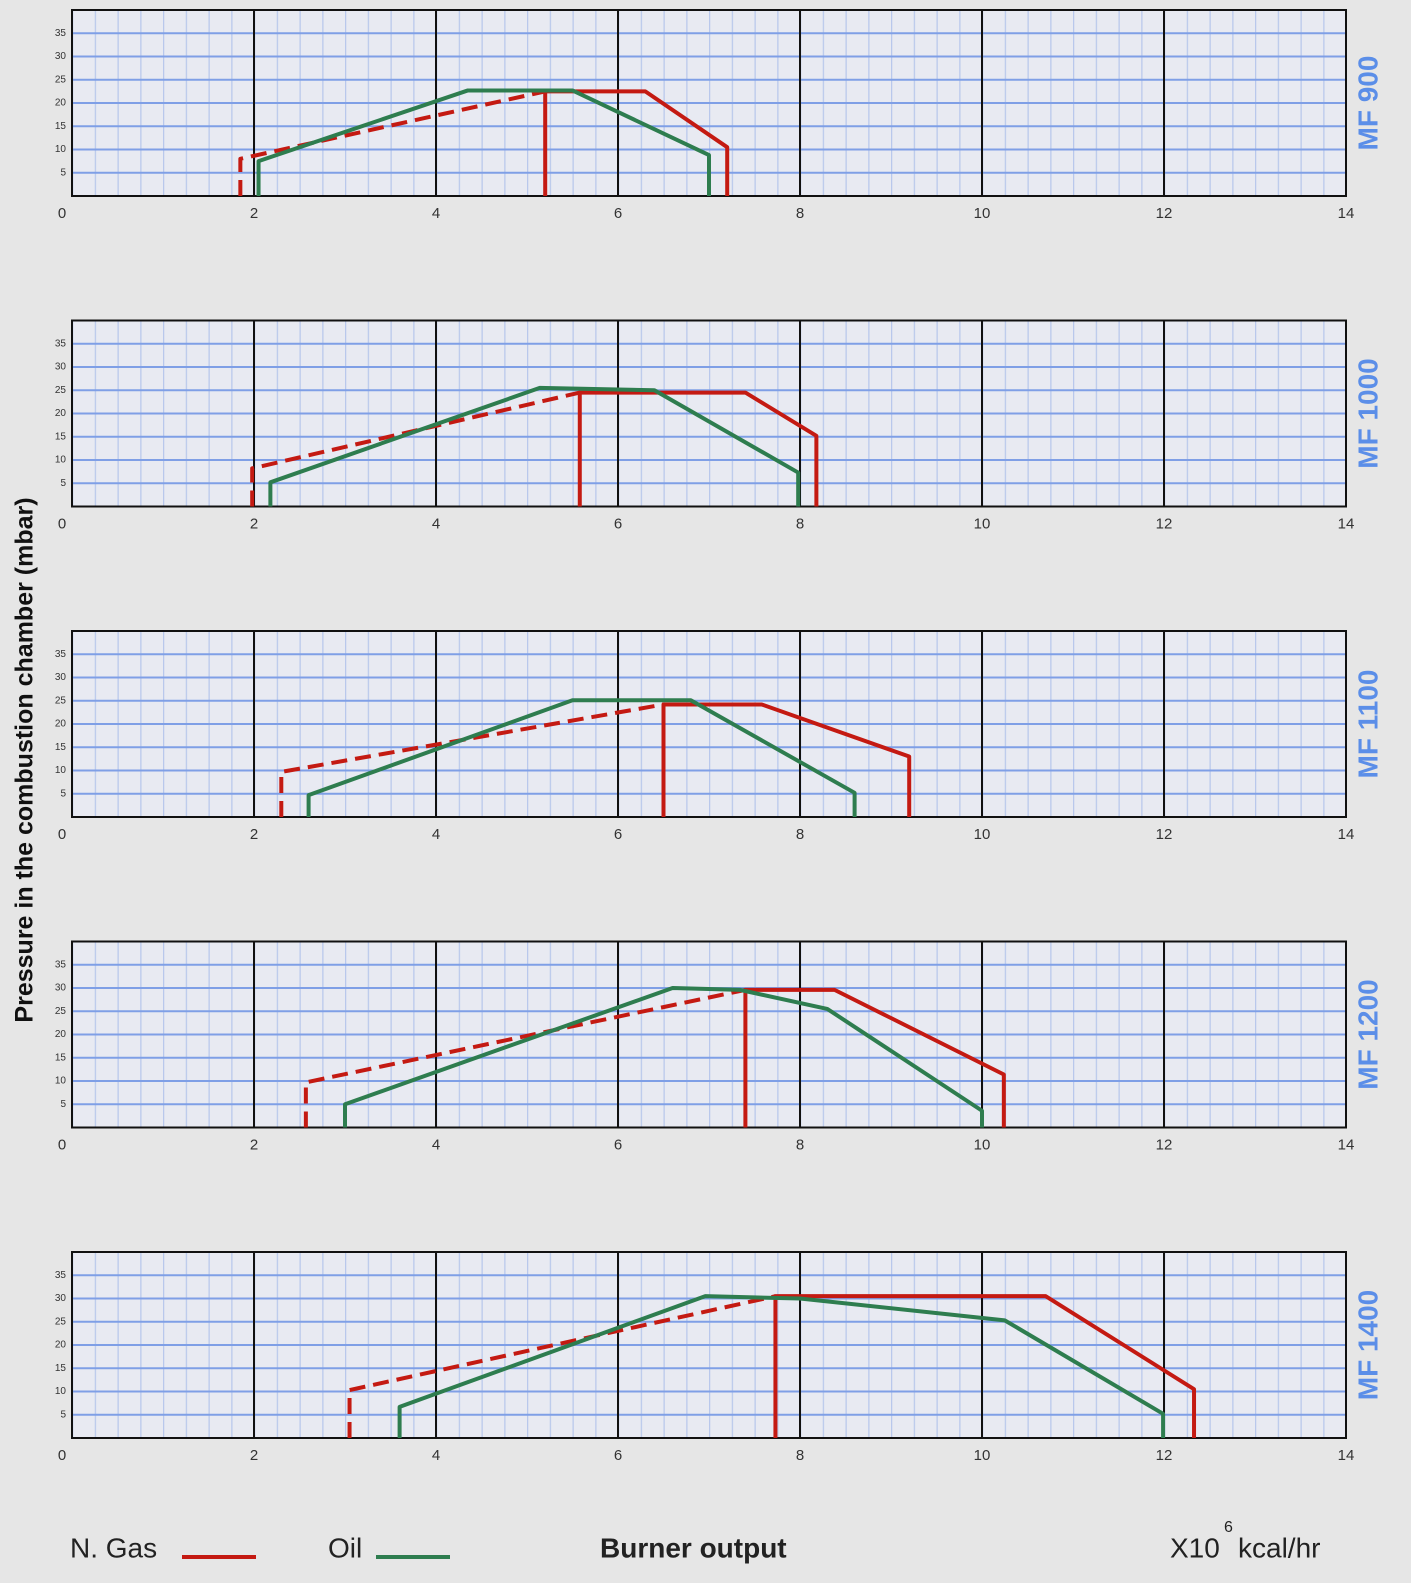 This screenshot has width=1411, height=1583. Describe the element at coordinates (1367, 724) in the screenshot. I see `panel-label: MF 1100` at that location.